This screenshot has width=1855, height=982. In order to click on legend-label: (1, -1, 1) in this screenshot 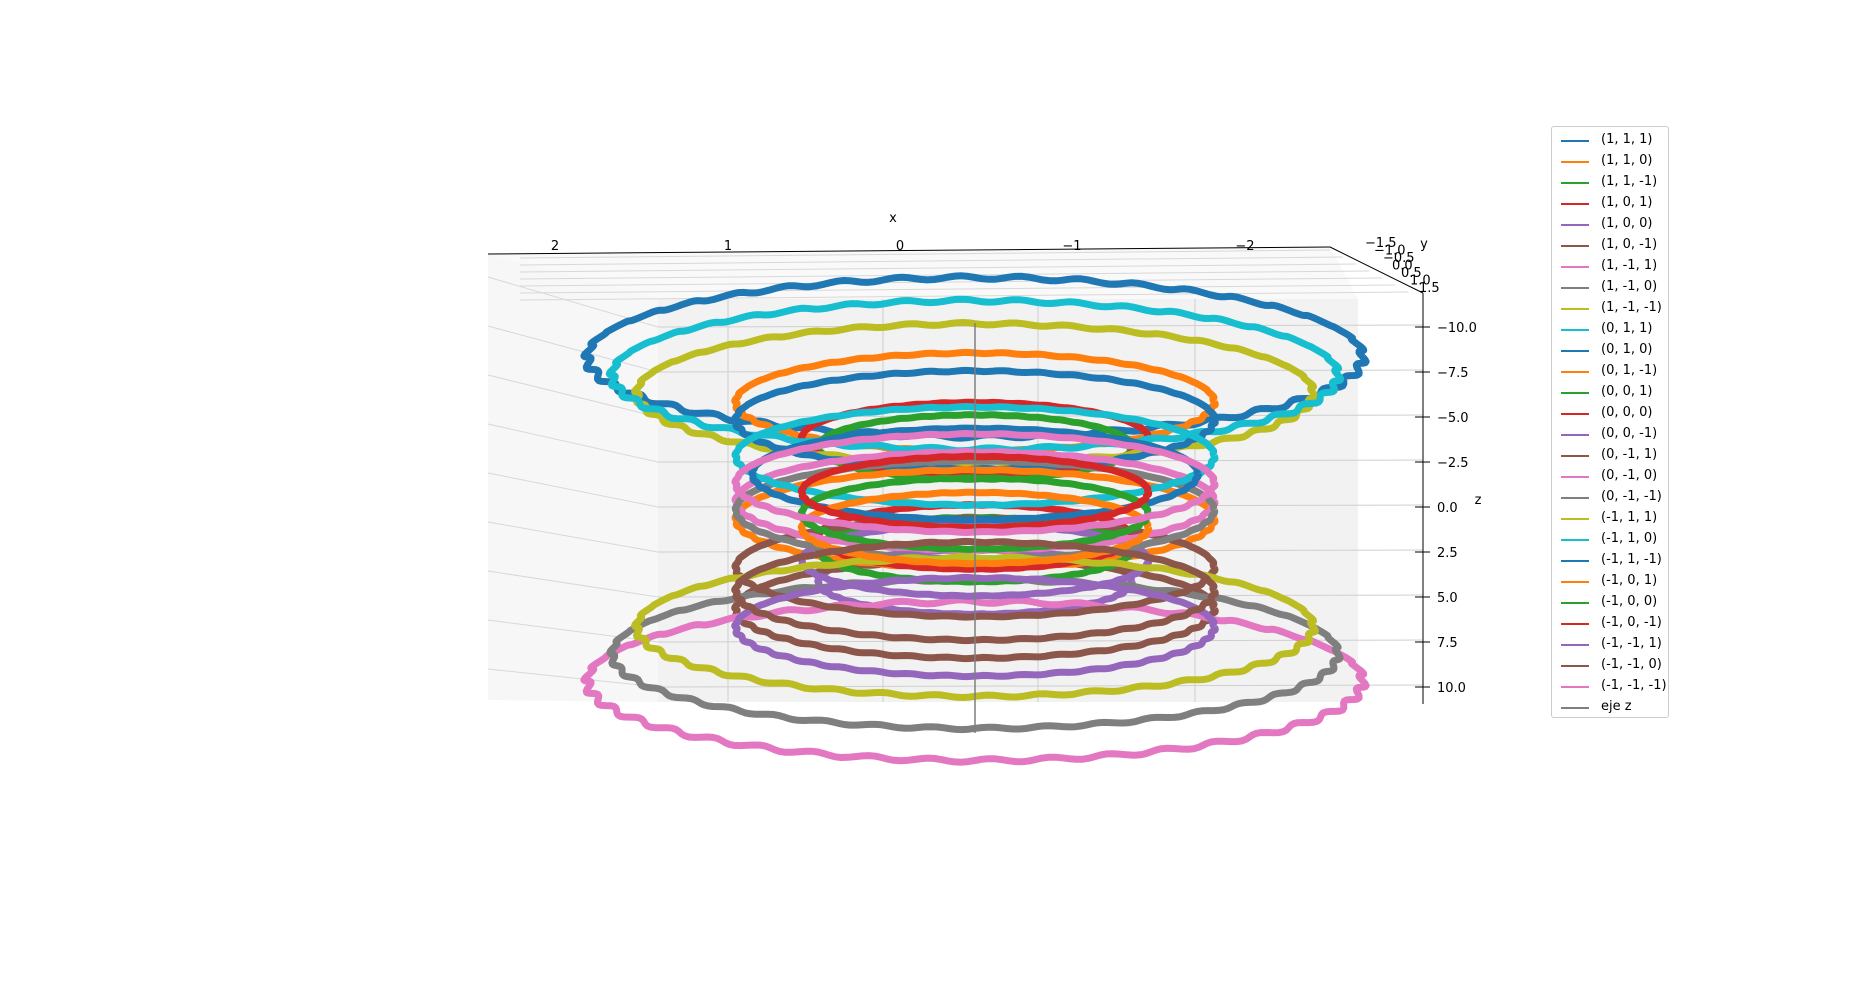, I will do `click(1629, 265)`.